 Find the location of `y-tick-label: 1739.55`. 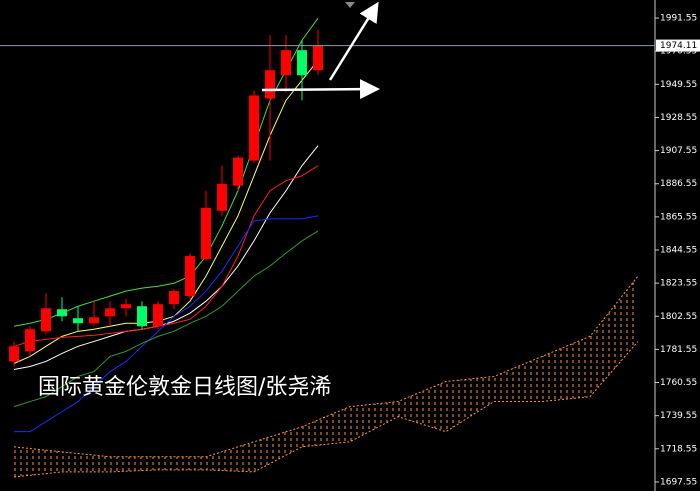

y-tick-label: 1739.55 is located at coordinates (678, 416).